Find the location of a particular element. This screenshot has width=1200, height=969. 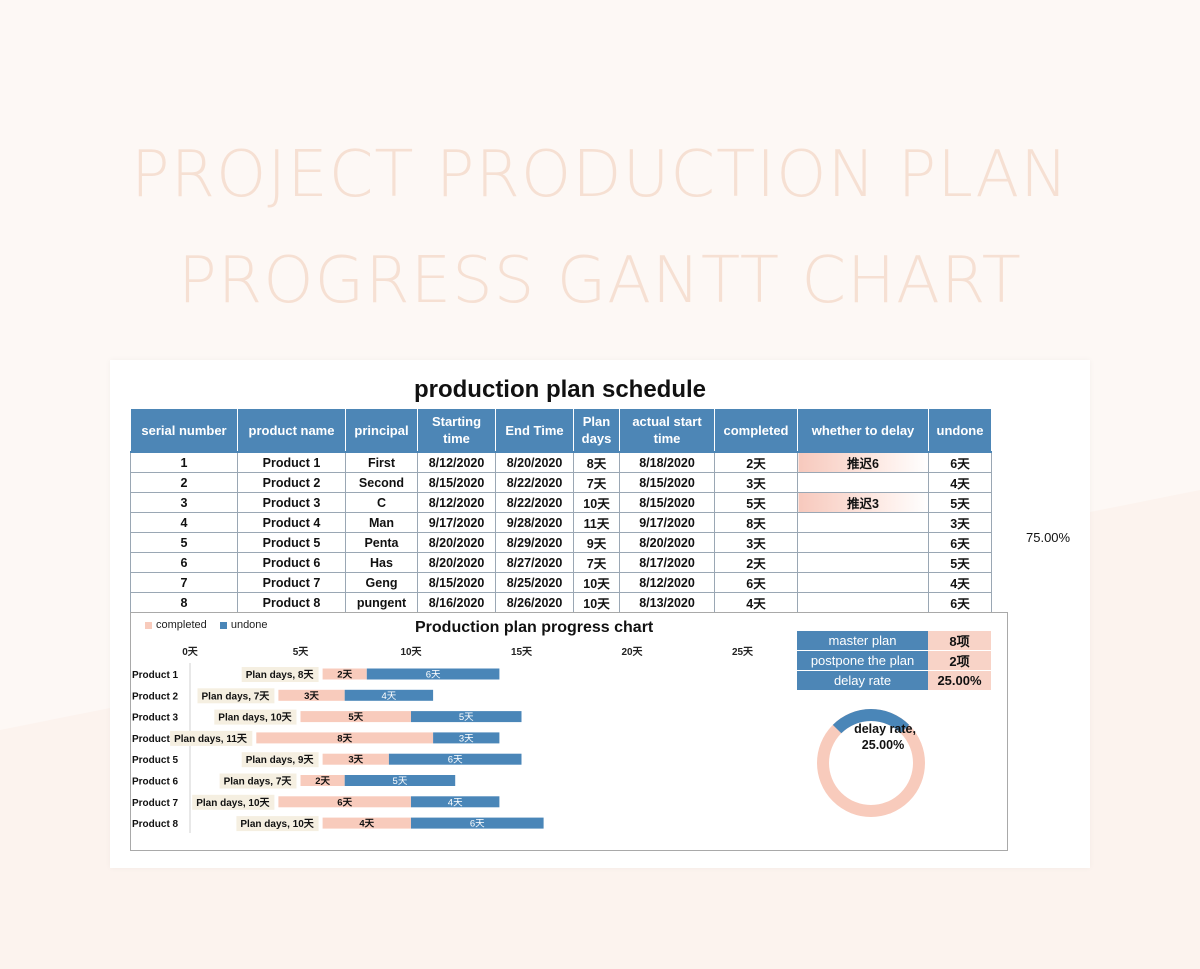

category-label: Product 3 is located at coordinates (155, 718).